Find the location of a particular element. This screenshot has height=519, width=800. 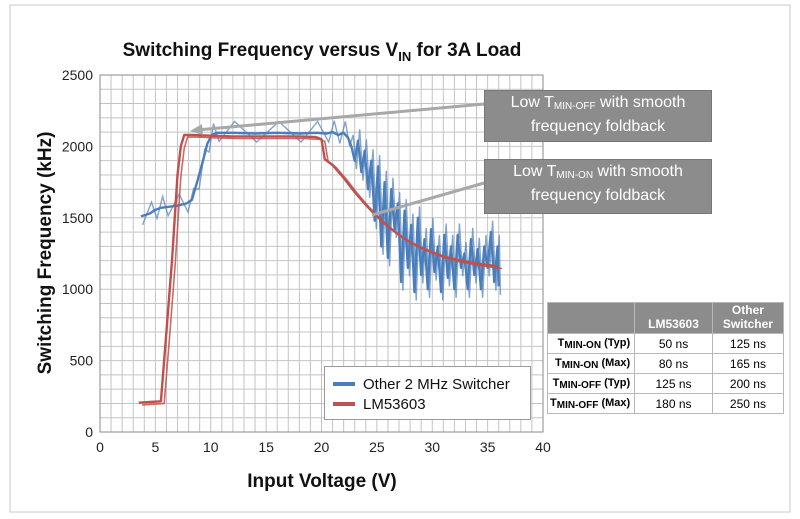

y-tick-label: 0 is located at coordinates (89, 432).